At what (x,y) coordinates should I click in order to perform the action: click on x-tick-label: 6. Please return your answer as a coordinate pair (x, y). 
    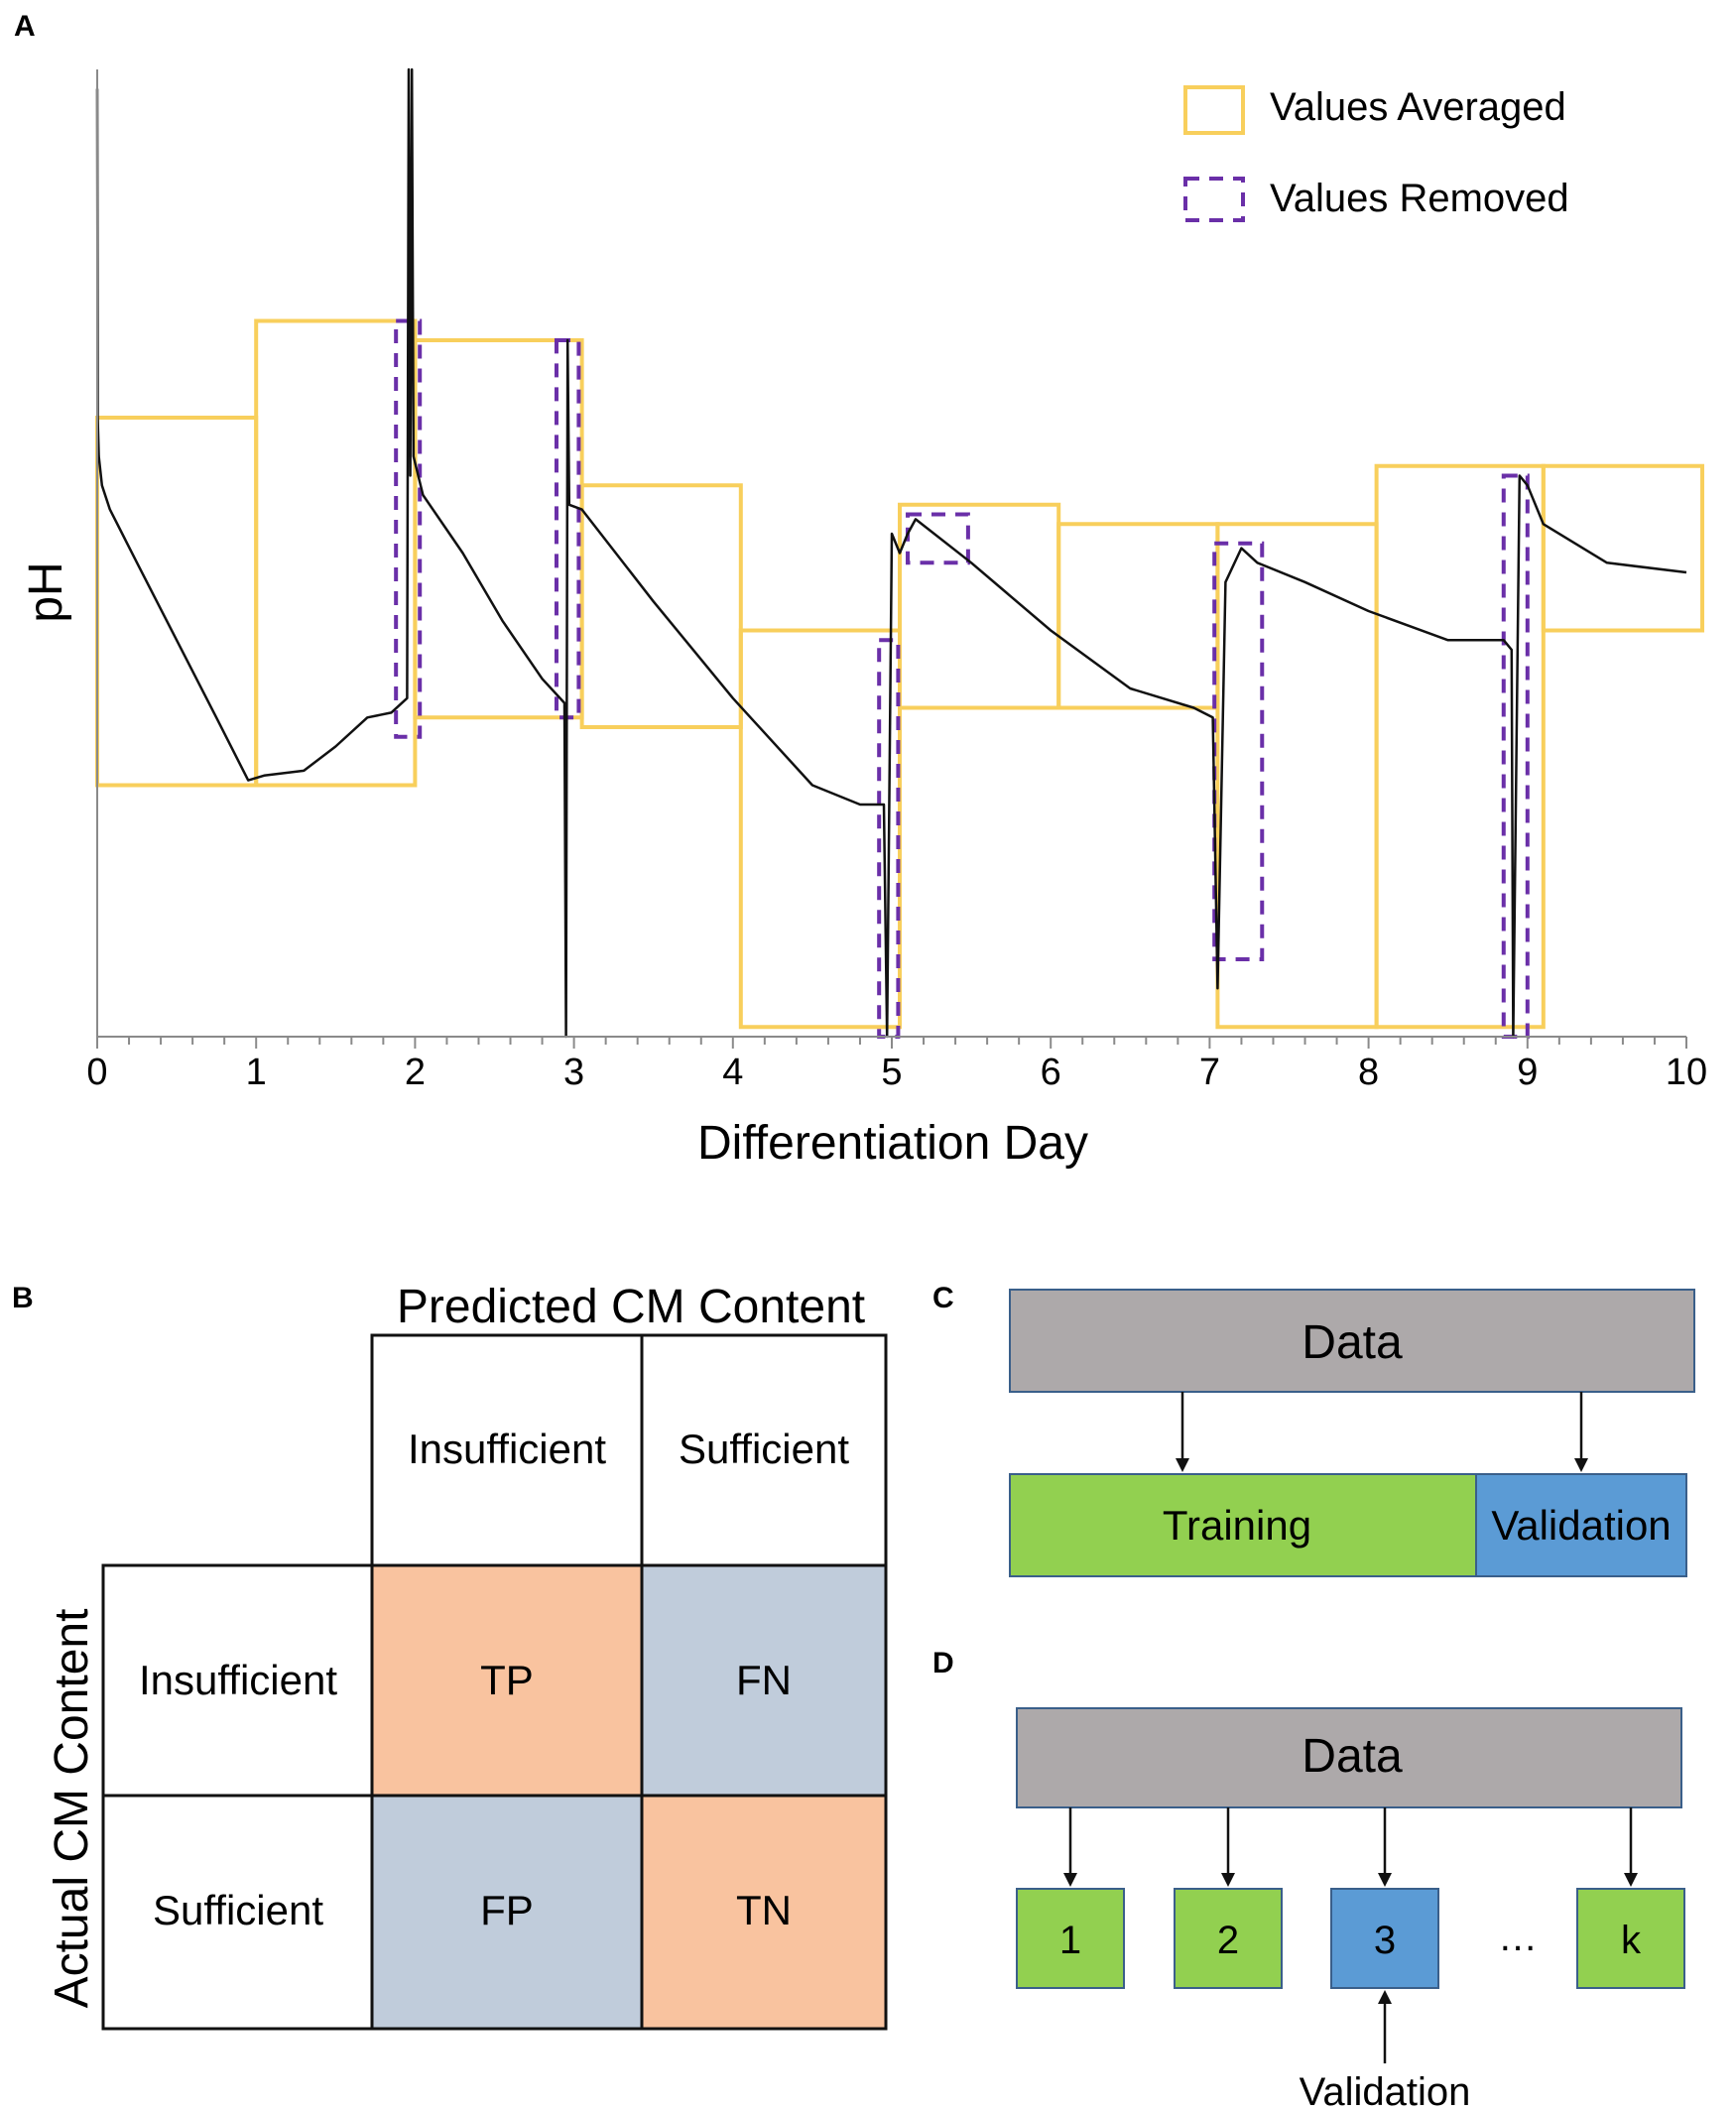
    Looking at the image, I should click on (1051, 1072).